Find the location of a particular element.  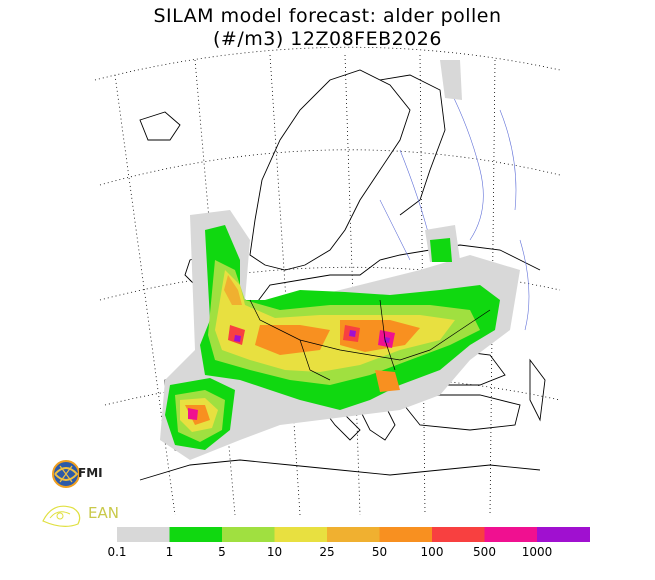

map-title-line-1: SILAM model forecast: alder pollen is located at coordinates (327, 16).